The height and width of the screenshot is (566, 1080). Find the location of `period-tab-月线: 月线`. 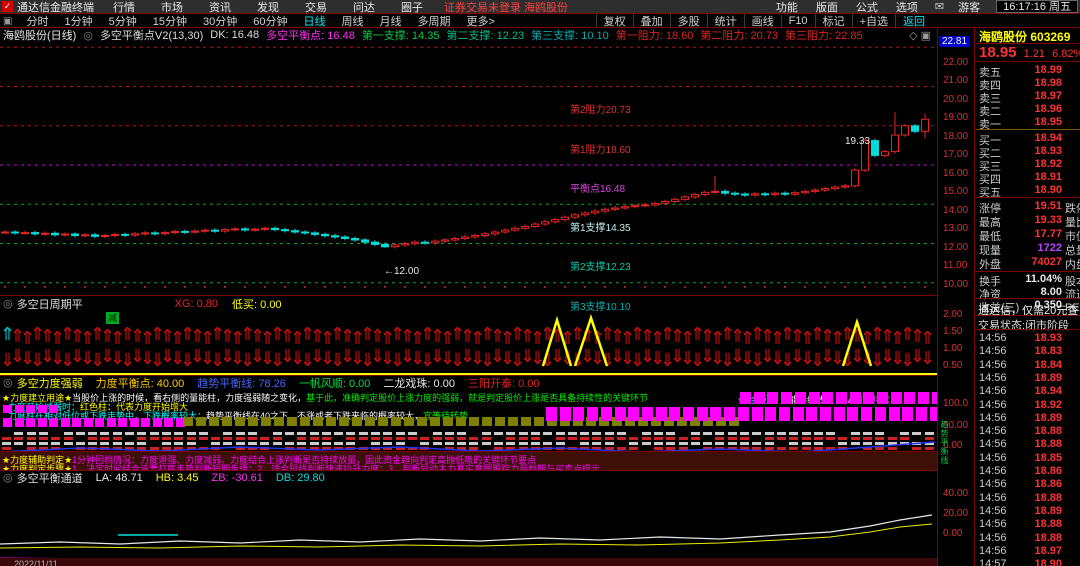

period-tab-月线: 月线 is located at coordinates (390, 22).